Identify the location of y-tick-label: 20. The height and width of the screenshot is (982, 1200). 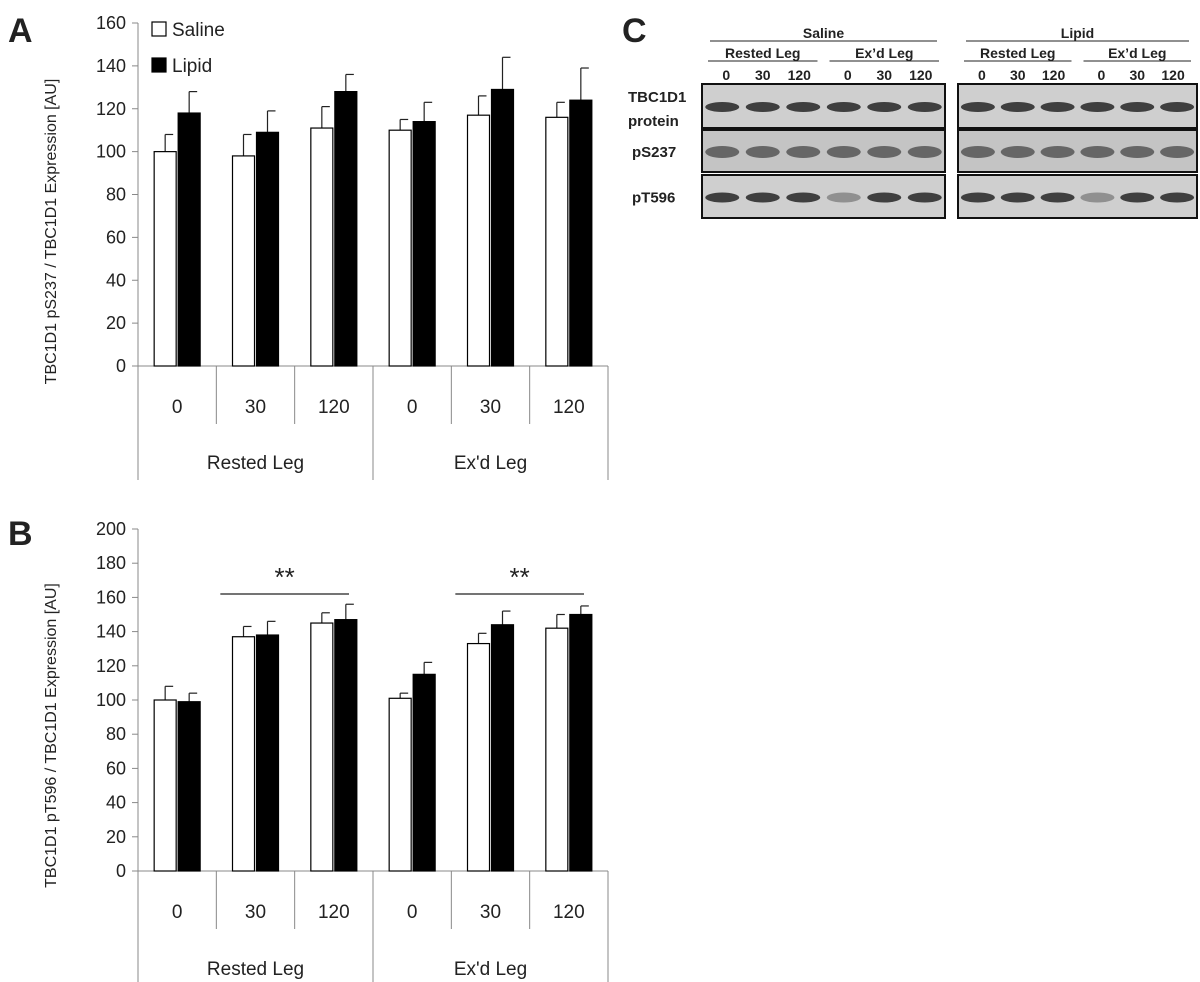
(116, 323).